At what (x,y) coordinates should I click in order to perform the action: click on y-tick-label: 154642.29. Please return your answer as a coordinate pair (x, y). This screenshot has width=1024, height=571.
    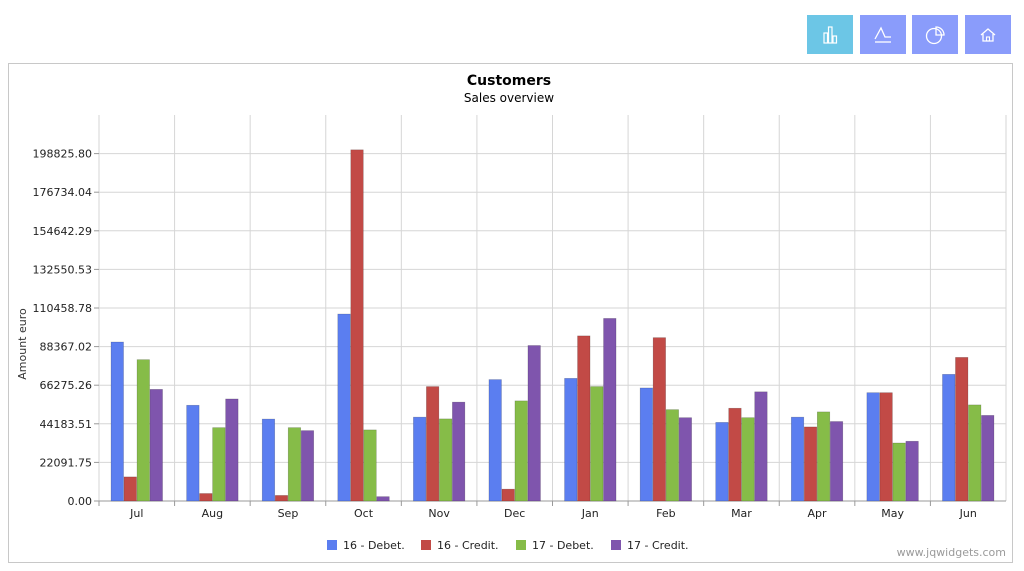
    Looking at the image, I should click on (63, 231).